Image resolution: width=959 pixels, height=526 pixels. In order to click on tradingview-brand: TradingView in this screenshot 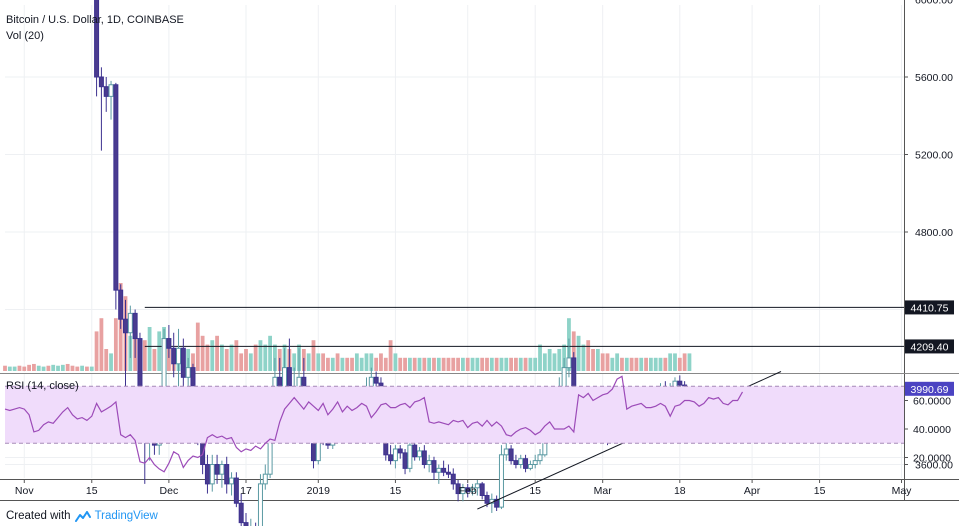, I will do `click(126, 516)`.